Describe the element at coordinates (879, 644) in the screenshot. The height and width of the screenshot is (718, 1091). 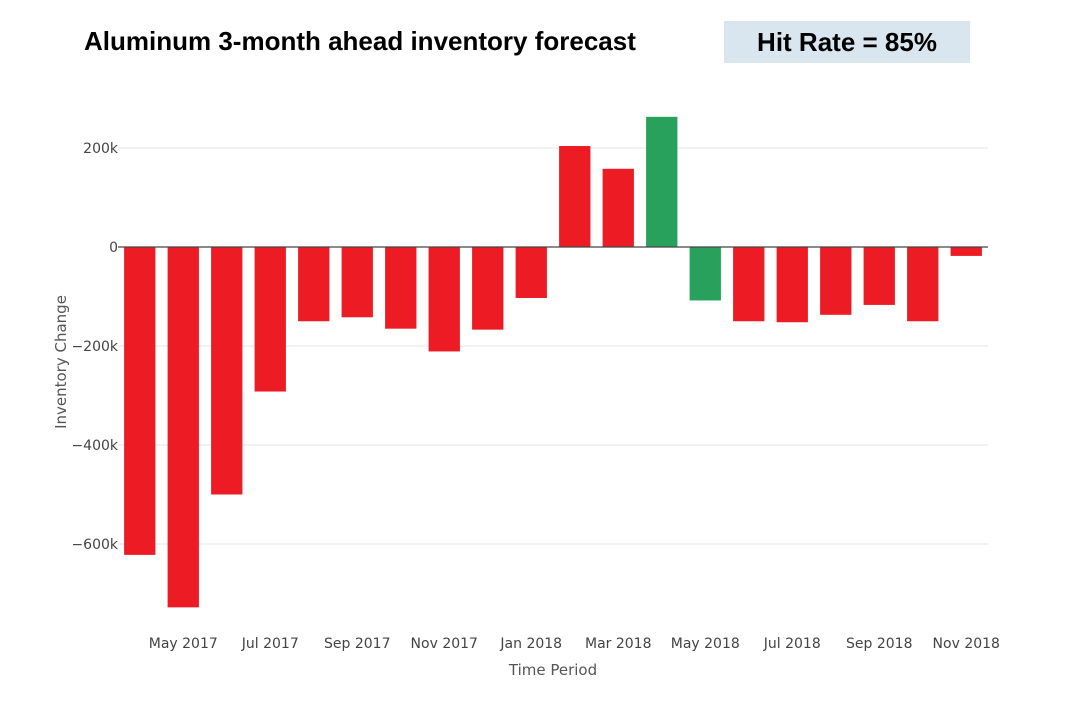
I see `x-tick-label: Sep 2018` at that location.